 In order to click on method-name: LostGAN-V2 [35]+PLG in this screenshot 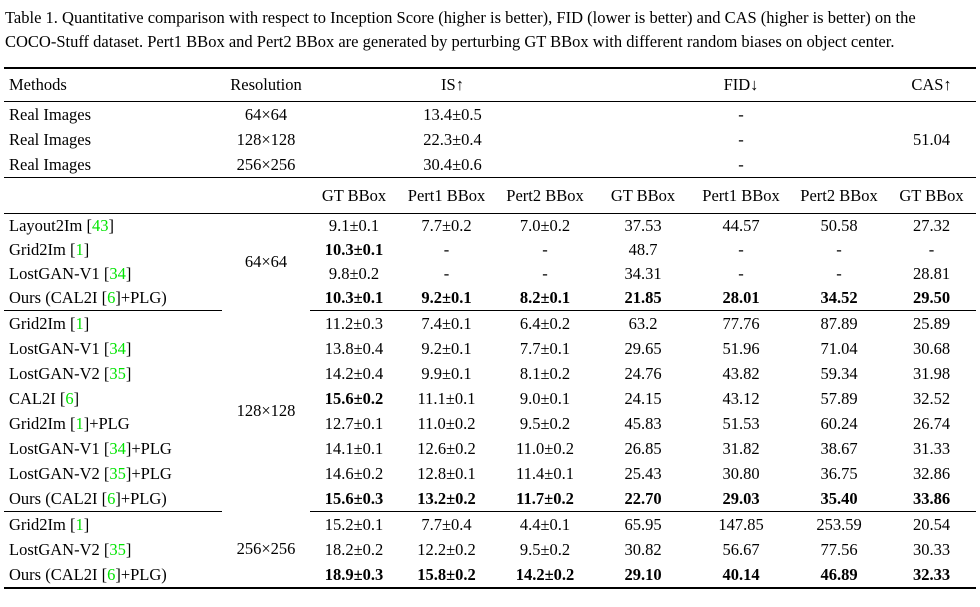, I will do `click(113, 473)`.